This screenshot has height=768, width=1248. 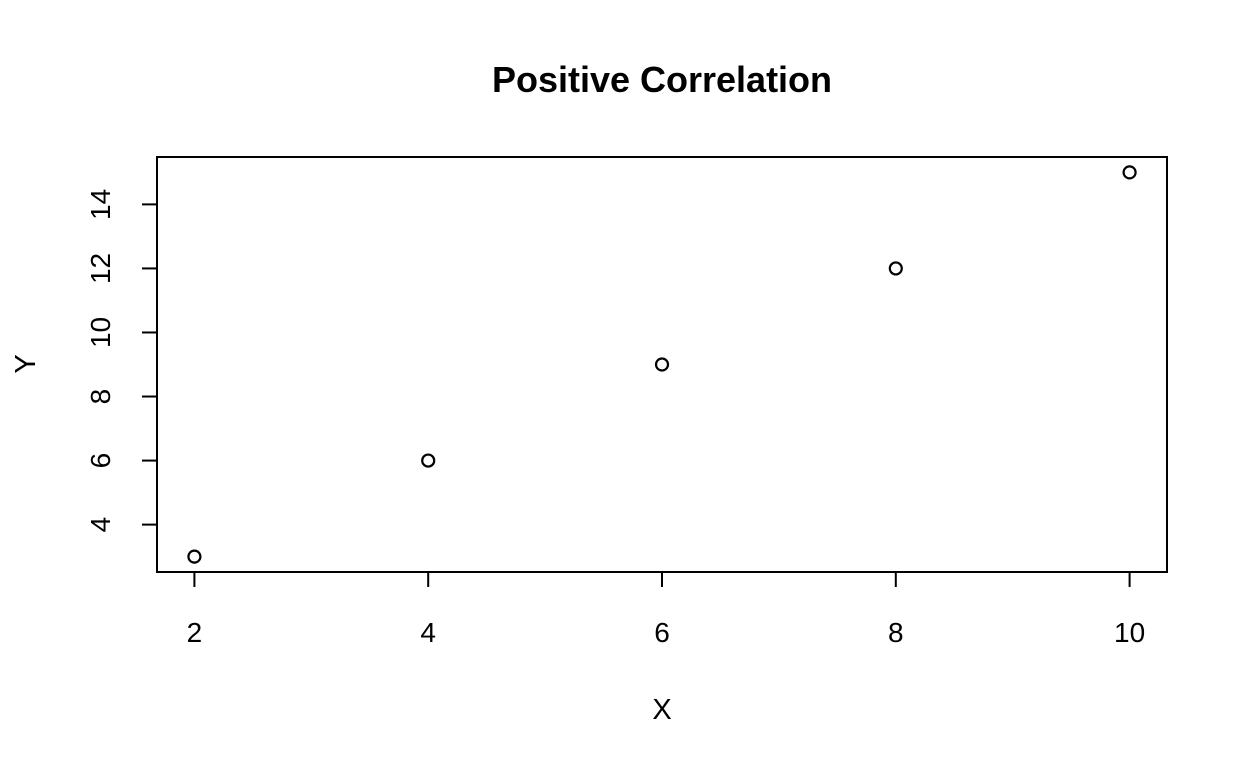 I want to click on x-axis-label: X, so click(x=661, y=710).